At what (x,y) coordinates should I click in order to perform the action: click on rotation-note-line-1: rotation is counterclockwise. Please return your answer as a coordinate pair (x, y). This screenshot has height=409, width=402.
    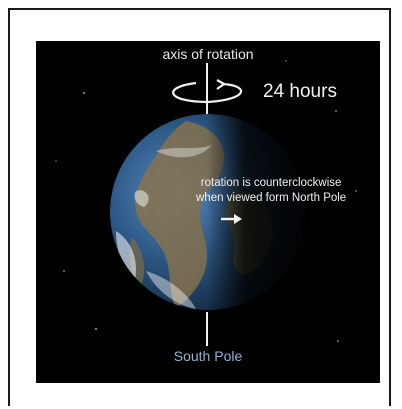
    Looking at the image, I should click on (271, 183).